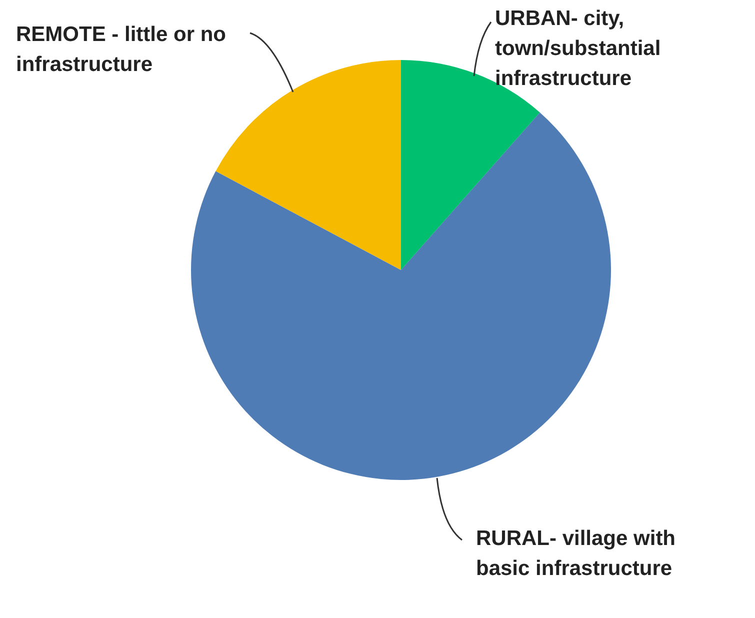 The height and width of the screenshot is (618, 755). Describe the element at coordinates (121, 50) in the screenshot. I see `slice-label: REMOTE - little or no infrastructure` at that location.